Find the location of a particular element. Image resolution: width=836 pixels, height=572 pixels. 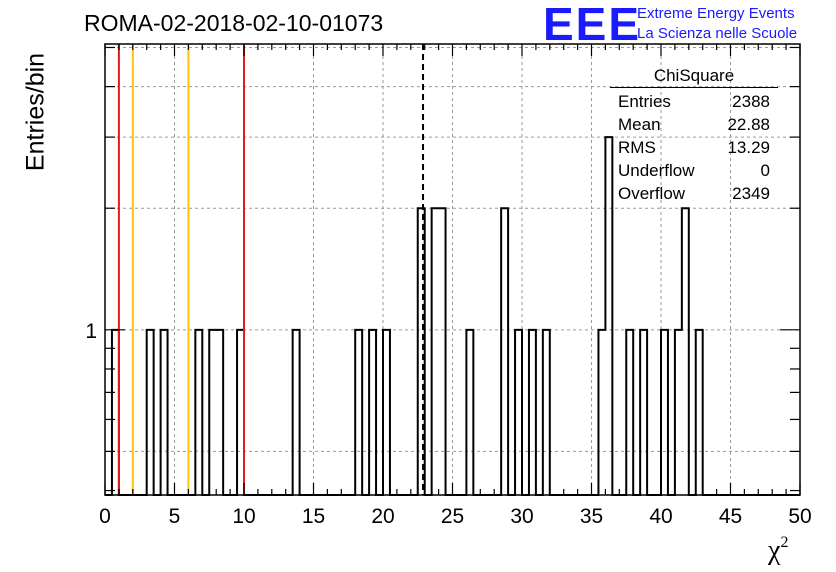

logo-line-1: Extreme Energy Events is located at coordinates (716, 13).